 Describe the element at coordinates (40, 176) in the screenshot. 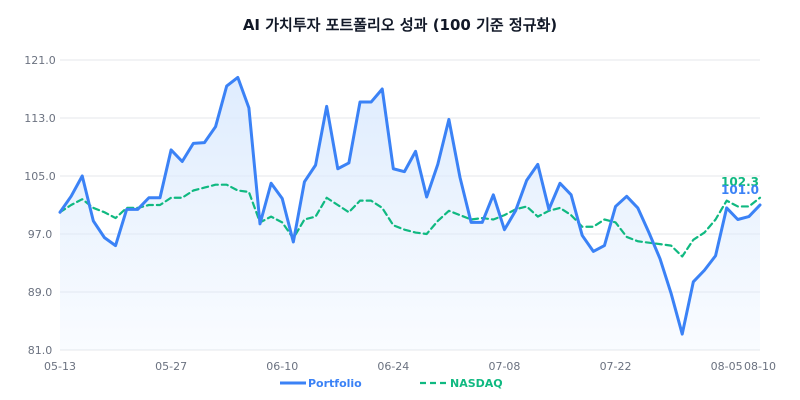

I see `y-tick-label: 105.0` at that location.